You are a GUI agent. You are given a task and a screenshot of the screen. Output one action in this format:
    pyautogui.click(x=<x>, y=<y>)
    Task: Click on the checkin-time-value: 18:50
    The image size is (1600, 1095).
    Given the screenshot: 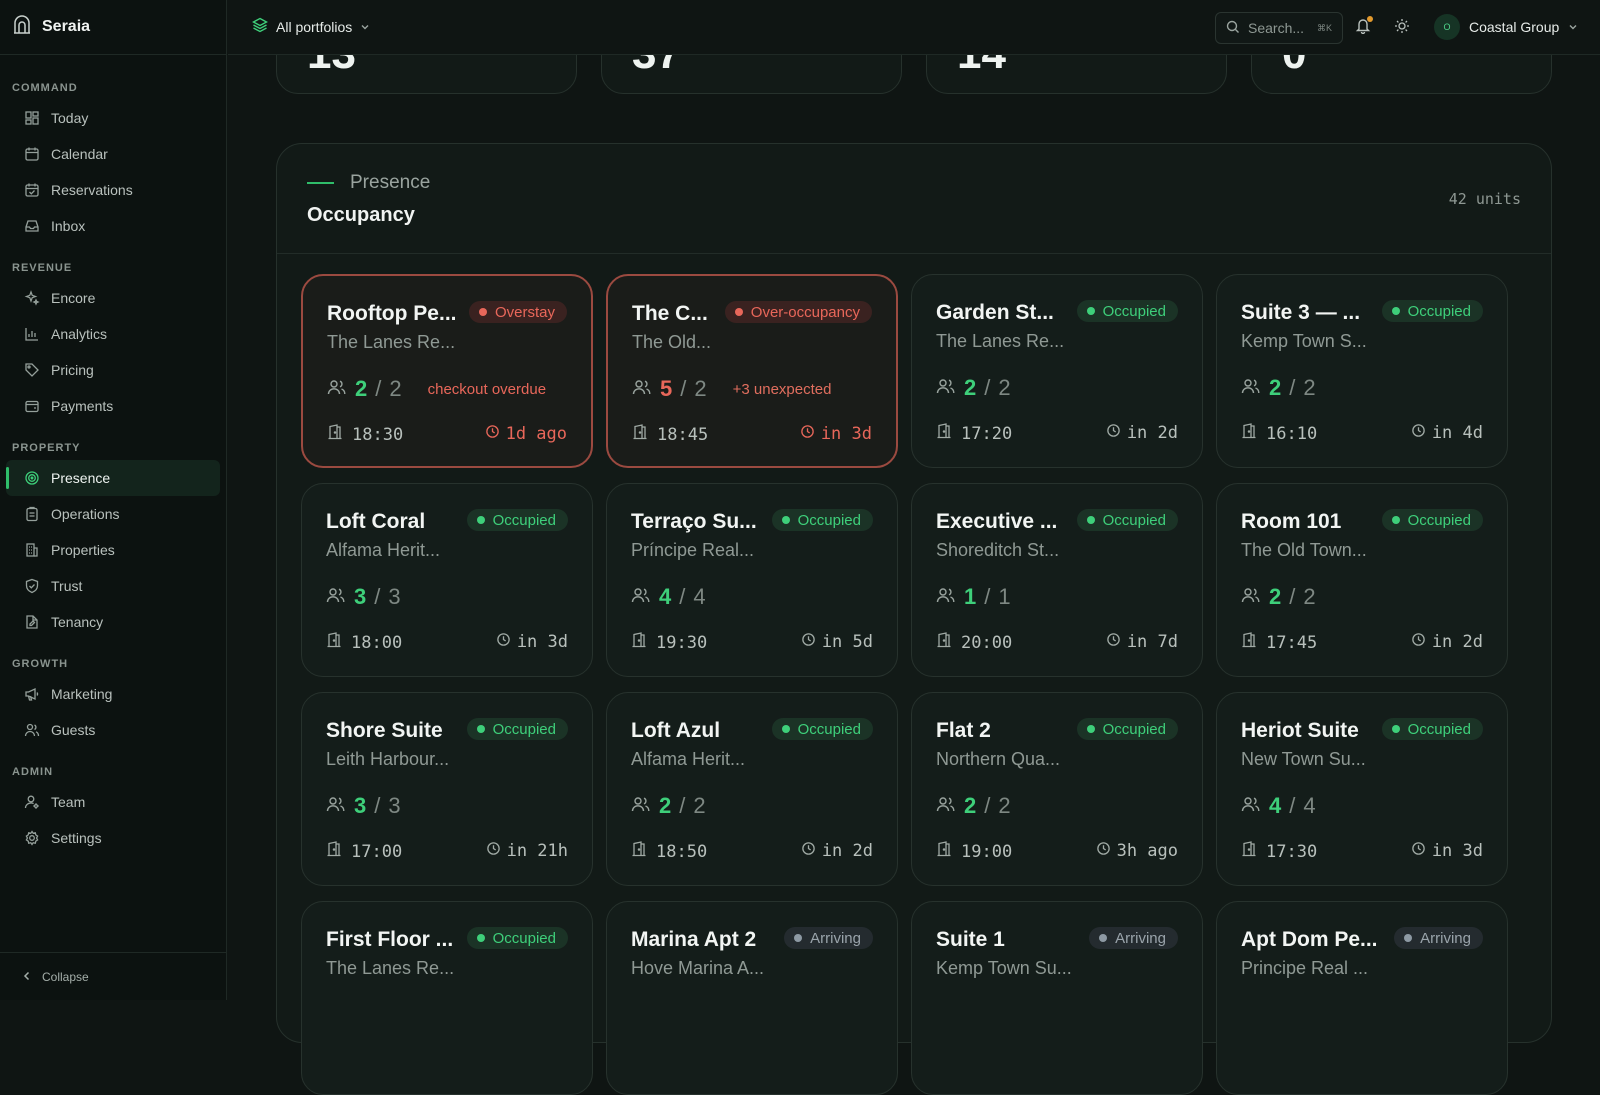 What is the action you would take?
    pyautogui.click(x=682, y=851)
    